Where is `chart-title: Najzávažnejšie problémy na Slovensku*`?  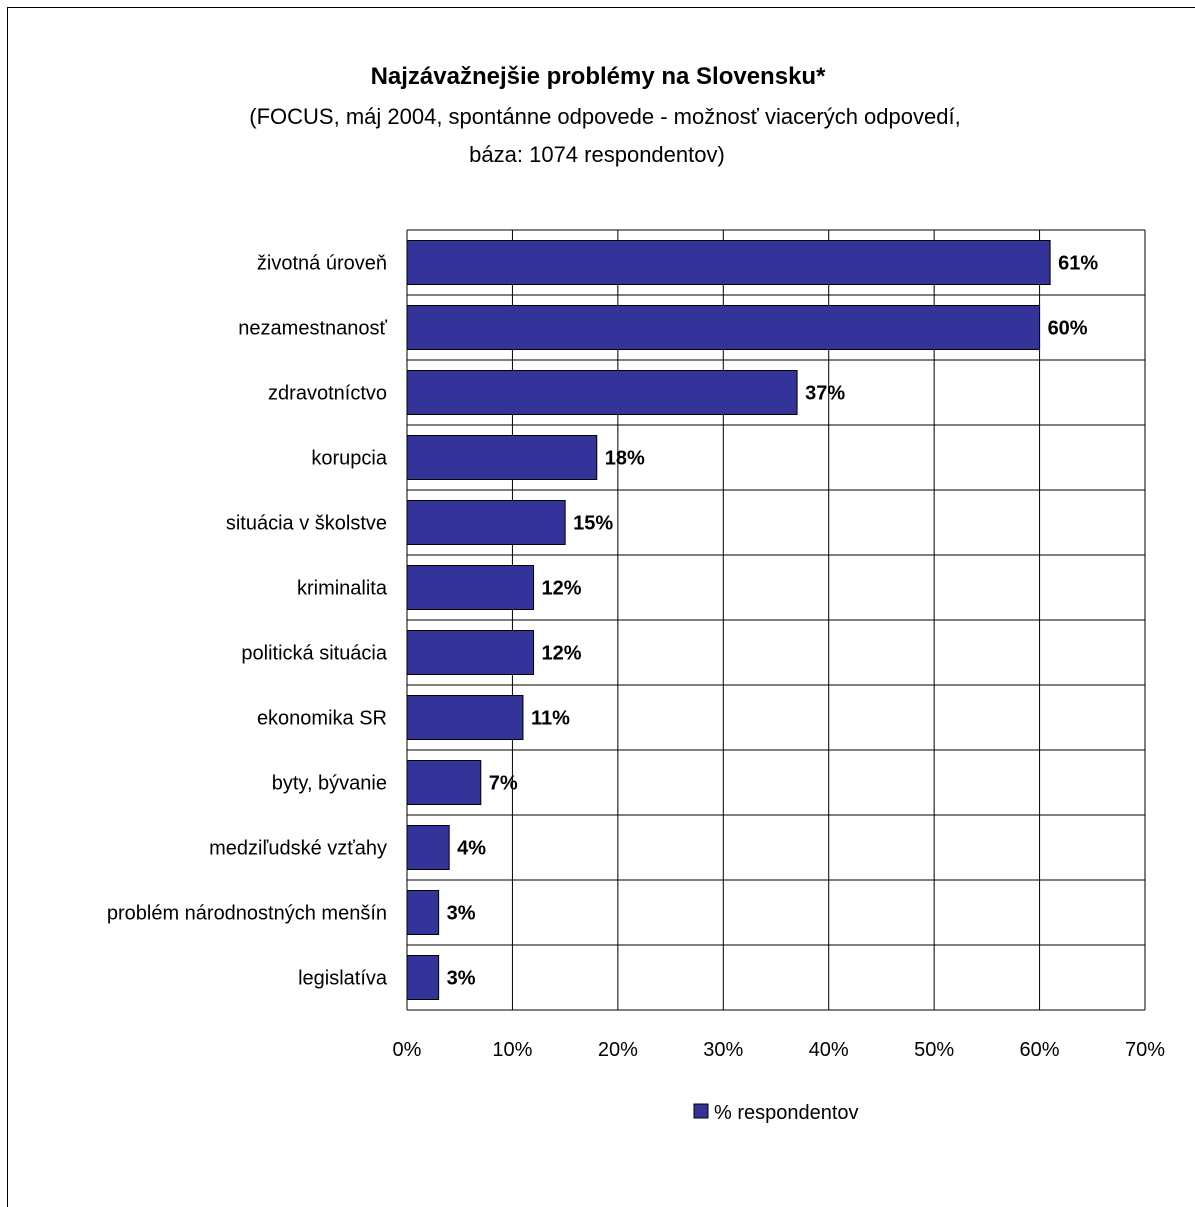
chart-title: Najzávažnejšie problémy na Slovensku* is located at coordinates (599, 76).